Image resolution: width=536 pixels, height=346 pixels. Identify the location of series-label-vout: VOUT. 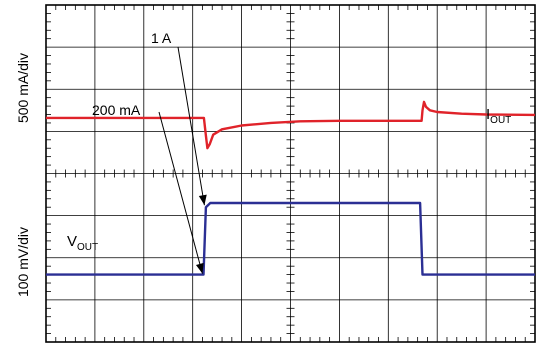
(82, 243).